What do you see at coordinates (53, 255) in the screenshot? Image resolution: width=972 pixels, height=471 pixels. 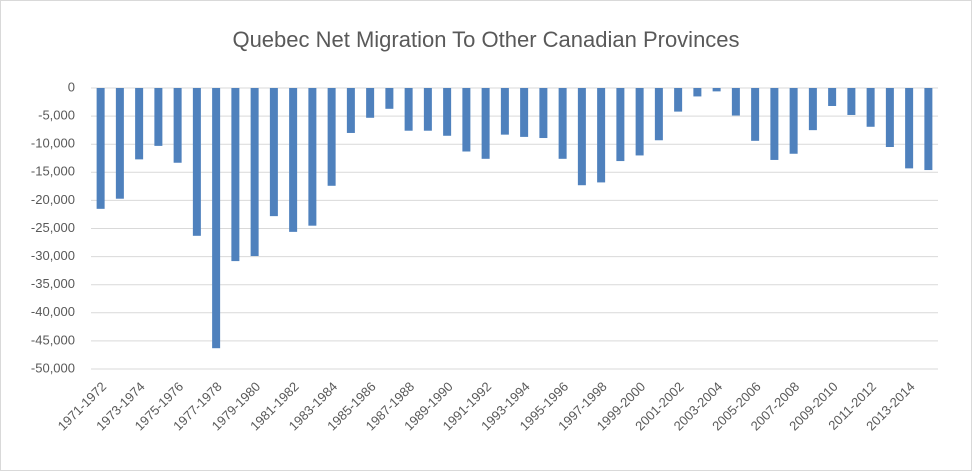 I see `y-tick-label: -30,000` at bounding box center [53, 255].